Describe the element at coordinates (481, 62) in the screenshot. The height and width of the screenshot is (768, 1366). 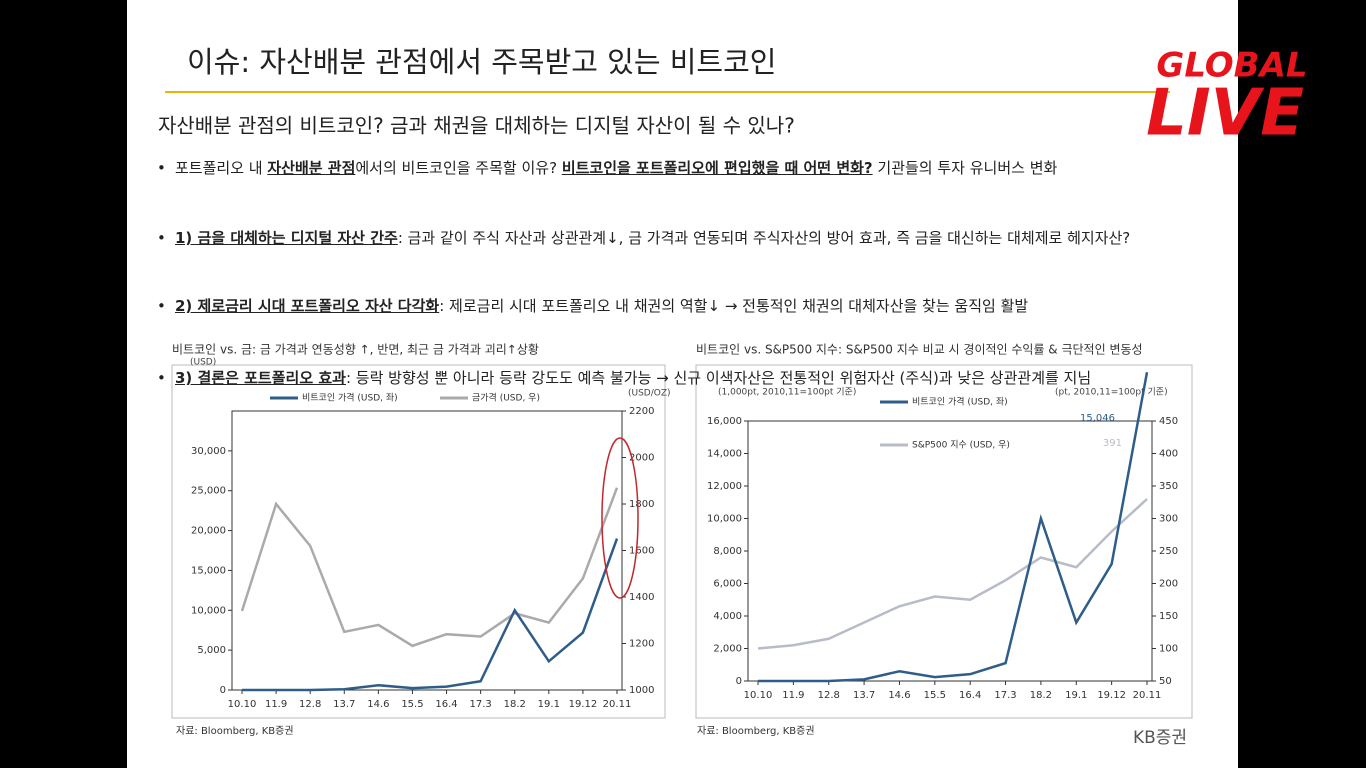
I see `title: 이슈: 자산배분 관점에서 주목받고 있는 비트코인` at that location.